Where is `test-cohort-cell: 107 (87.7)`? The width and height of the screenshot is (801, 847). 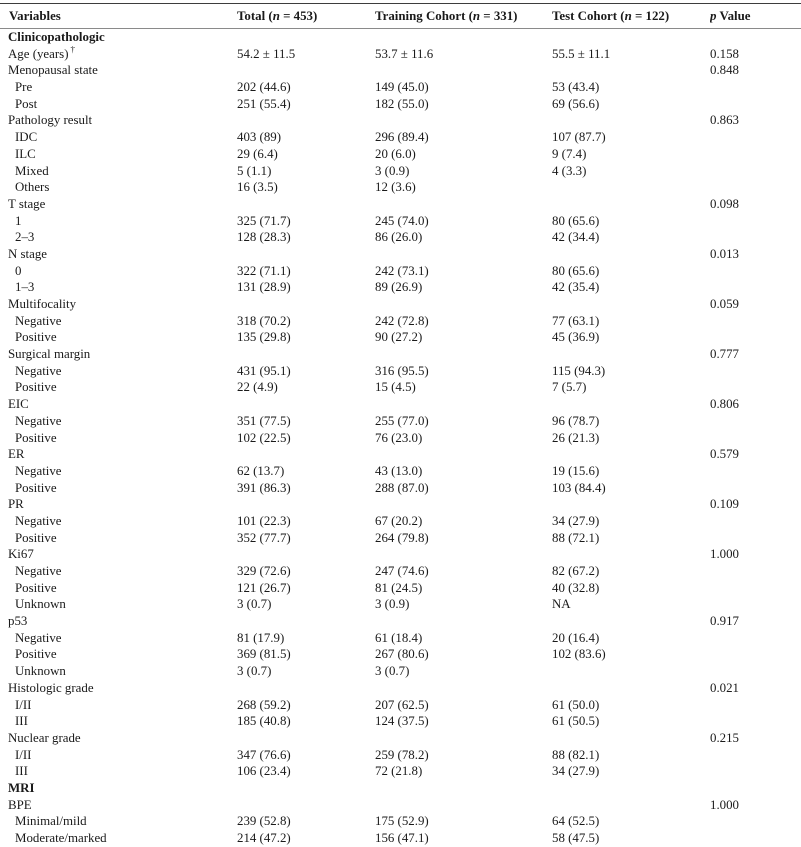
test-cohort-cell: 107 (87.7) is located at coordinates (579, 137).